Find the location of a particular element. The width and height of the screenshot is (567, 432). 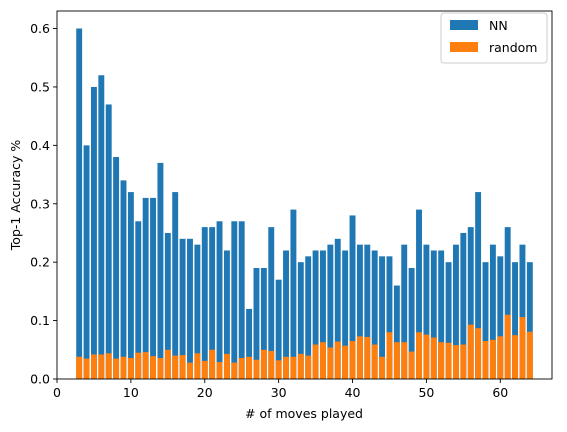

y-tick-label: 0.5 is located at coordinates (40, 86).